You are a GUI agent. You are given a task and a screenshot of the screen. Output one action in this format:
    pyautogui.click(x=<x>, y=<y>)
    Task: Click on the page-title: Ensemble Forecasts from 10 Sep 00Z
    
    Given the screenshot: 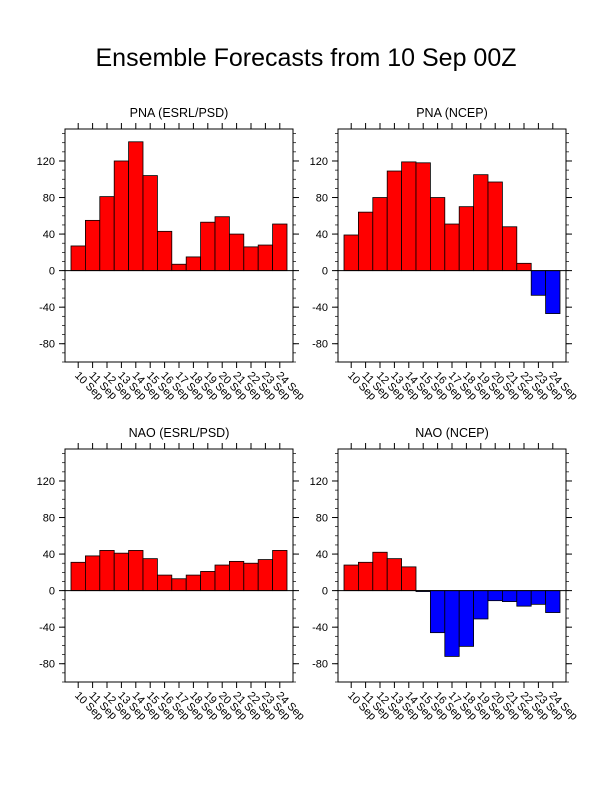 What is the action you would take?
    pyautogui.click(x=306, y=58)
    